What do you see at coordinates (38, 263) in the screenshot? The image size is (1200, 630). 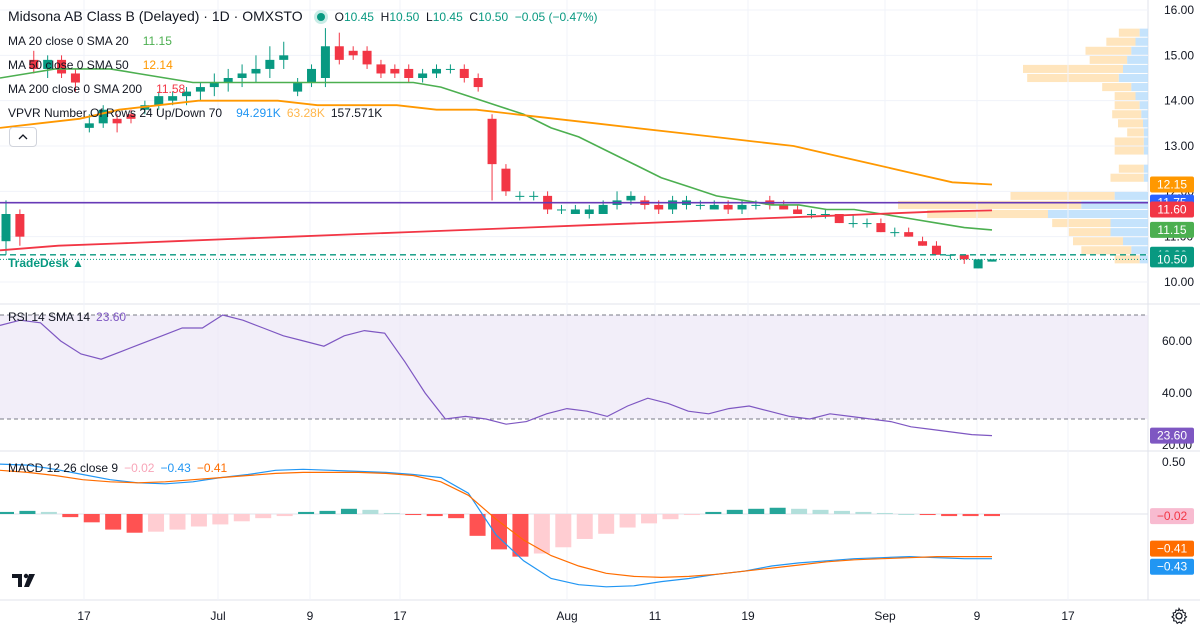 I see `tradedesk-text: TradeDesk` at bounding box center [38, 263].